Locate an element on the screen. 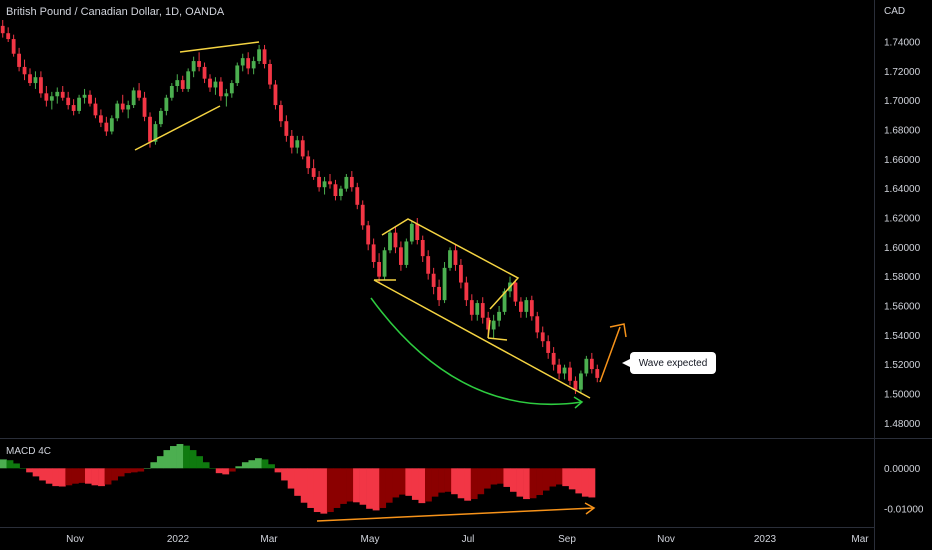 This screenshot has width=932, height=550. time-tick-label: Nov is located at coordinates (666, 539).